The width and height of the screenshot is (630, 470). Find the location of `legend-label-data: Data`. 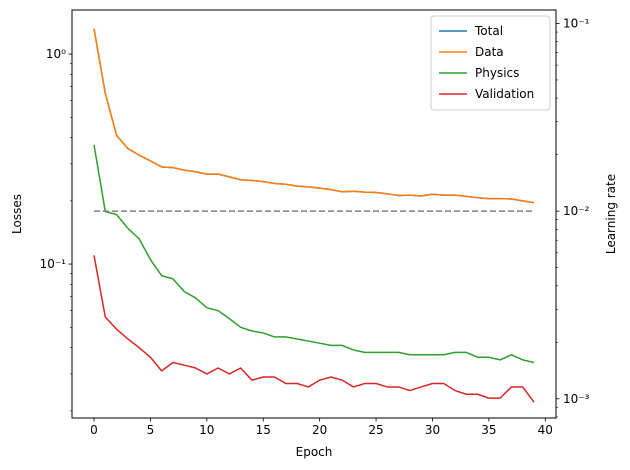

legend-label-data: Data is located at coordinates (489, 52).